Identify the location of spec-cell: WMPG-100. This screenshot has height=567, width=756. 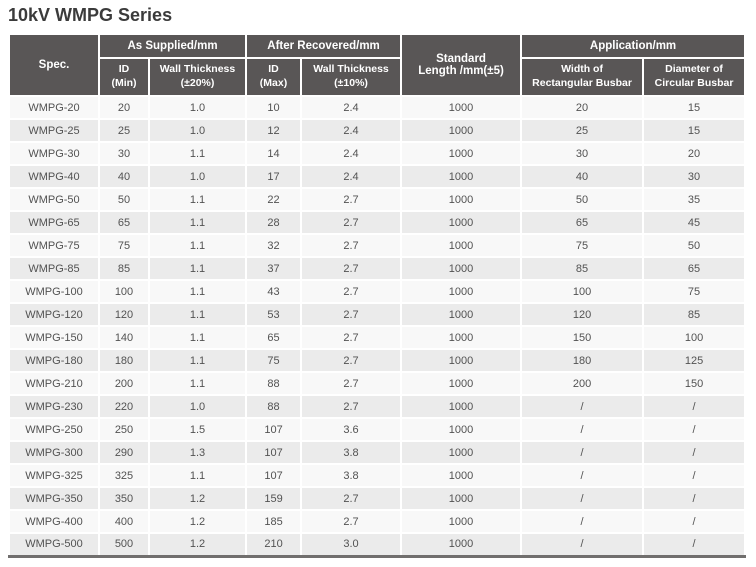
(54, 291).